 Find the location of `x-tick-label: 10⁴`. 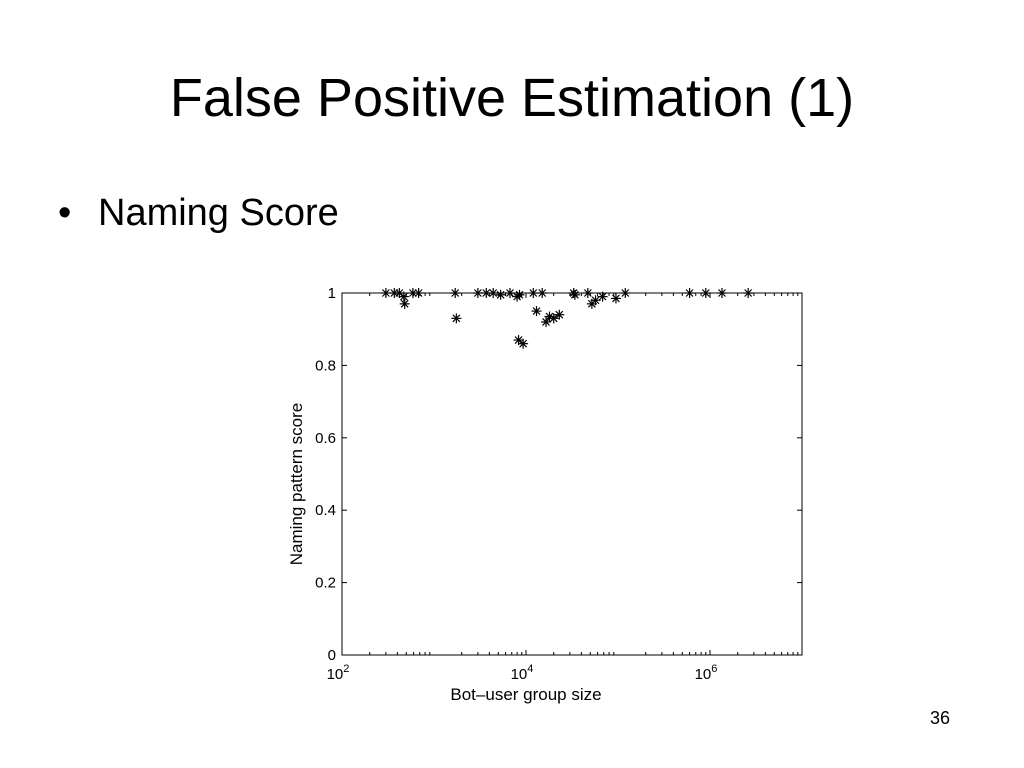

x-tick-label: 10⁴ is located at coordinates (522, 673).